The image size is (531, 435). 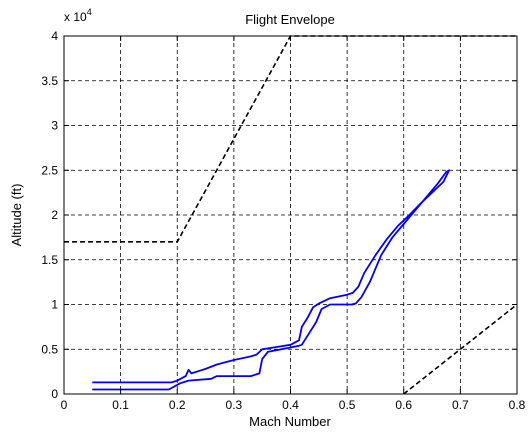 I want to click on y-tick-label: 2, so click(x=54, y=215).